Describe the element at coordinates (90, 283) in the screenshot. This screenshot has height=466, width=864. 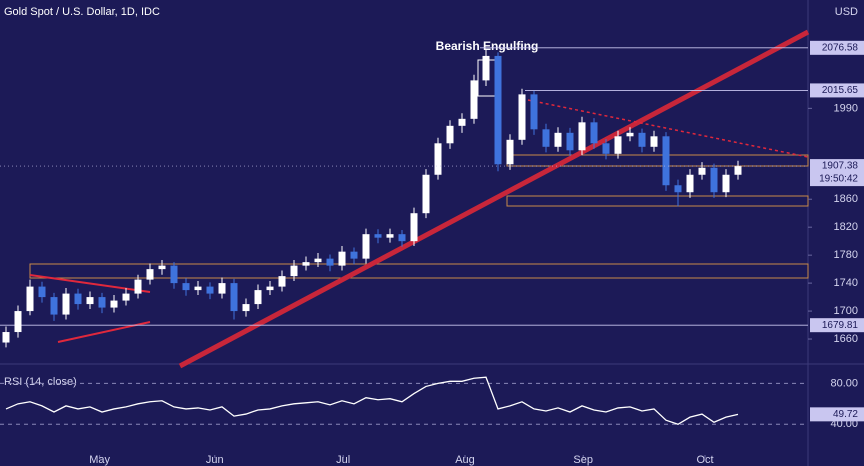
I see `triangle-line` at that location.